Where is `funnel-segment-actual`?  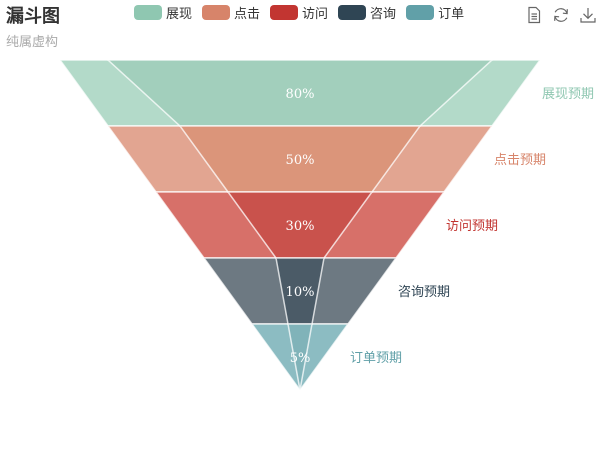 funnel-segment-actual is located at coordinates (300, 357).